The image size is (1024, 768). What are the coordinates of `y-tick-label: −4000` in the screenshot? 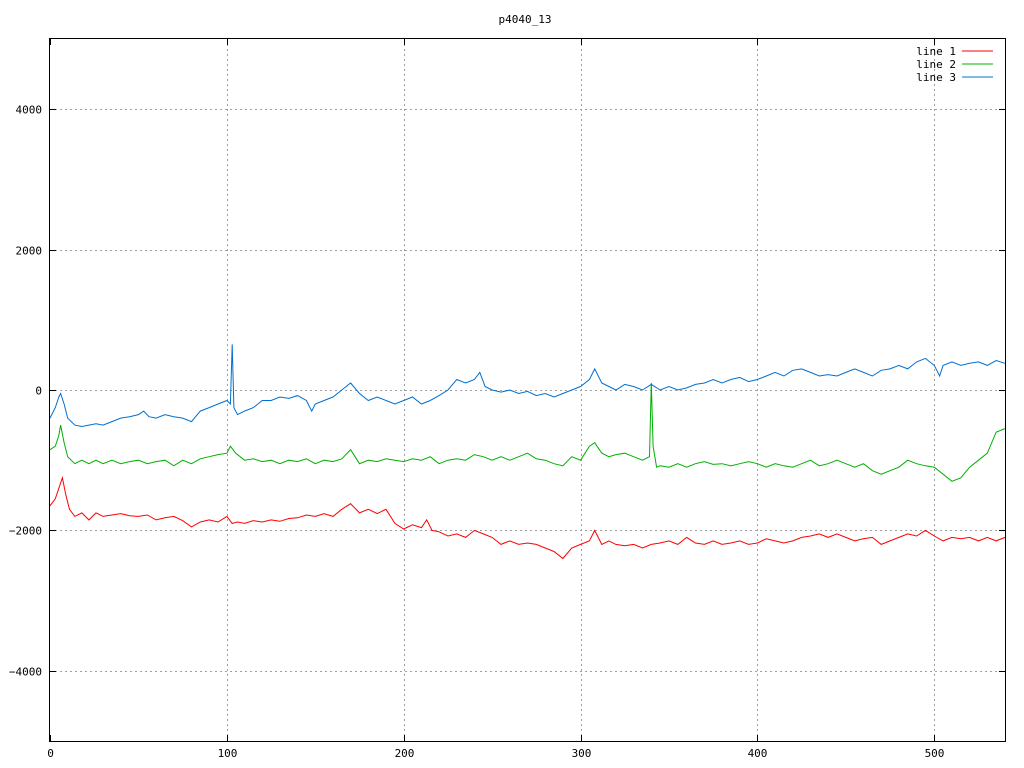 It's located at (25, 672).